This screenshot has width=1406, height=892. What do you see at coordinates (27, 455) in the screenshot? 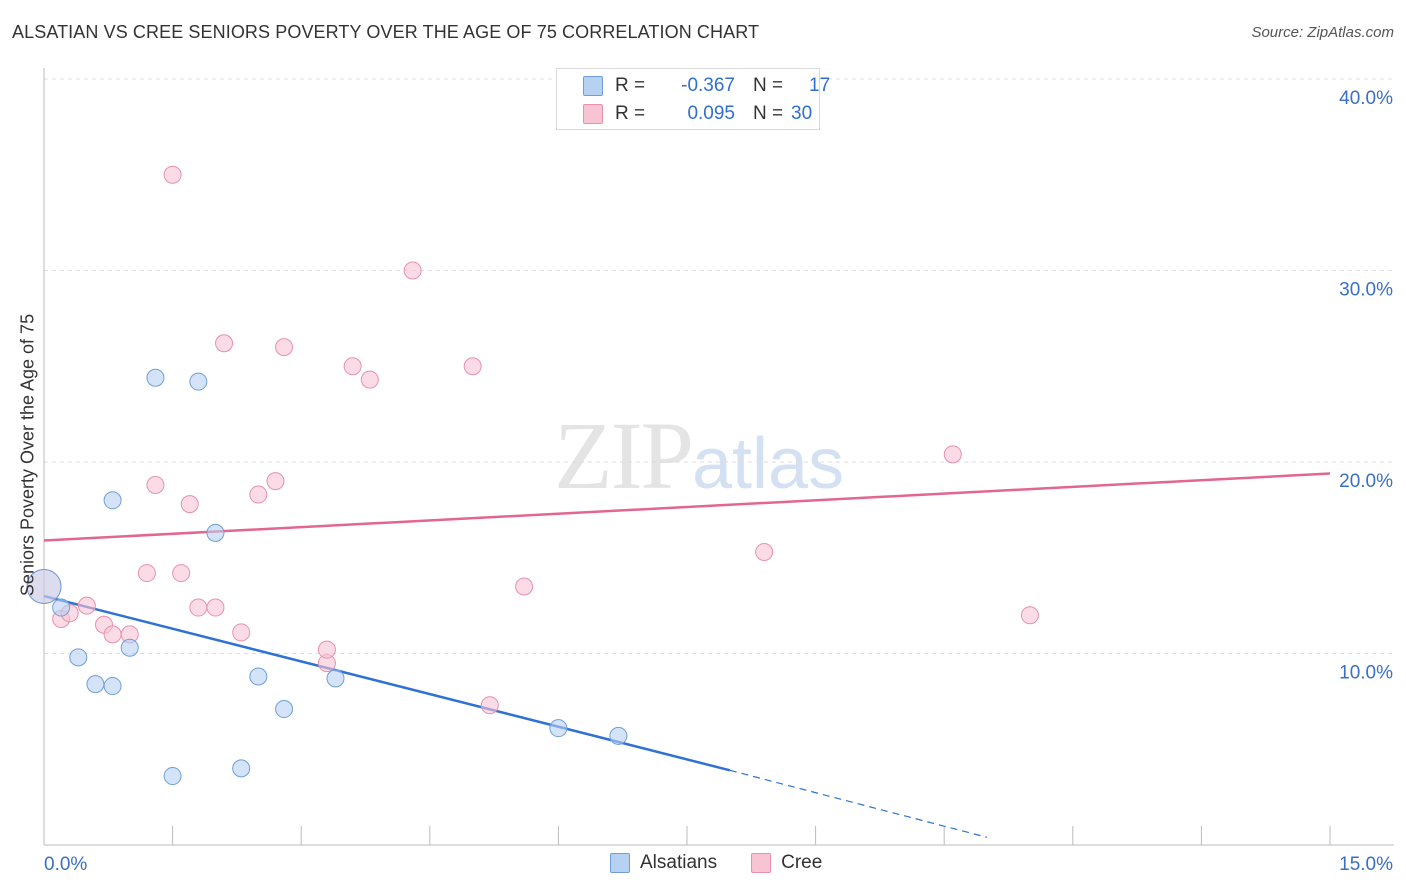
I see `y-axis-label: Seniors Poverty Over the Age of 75` at bounding box center [27, 455].